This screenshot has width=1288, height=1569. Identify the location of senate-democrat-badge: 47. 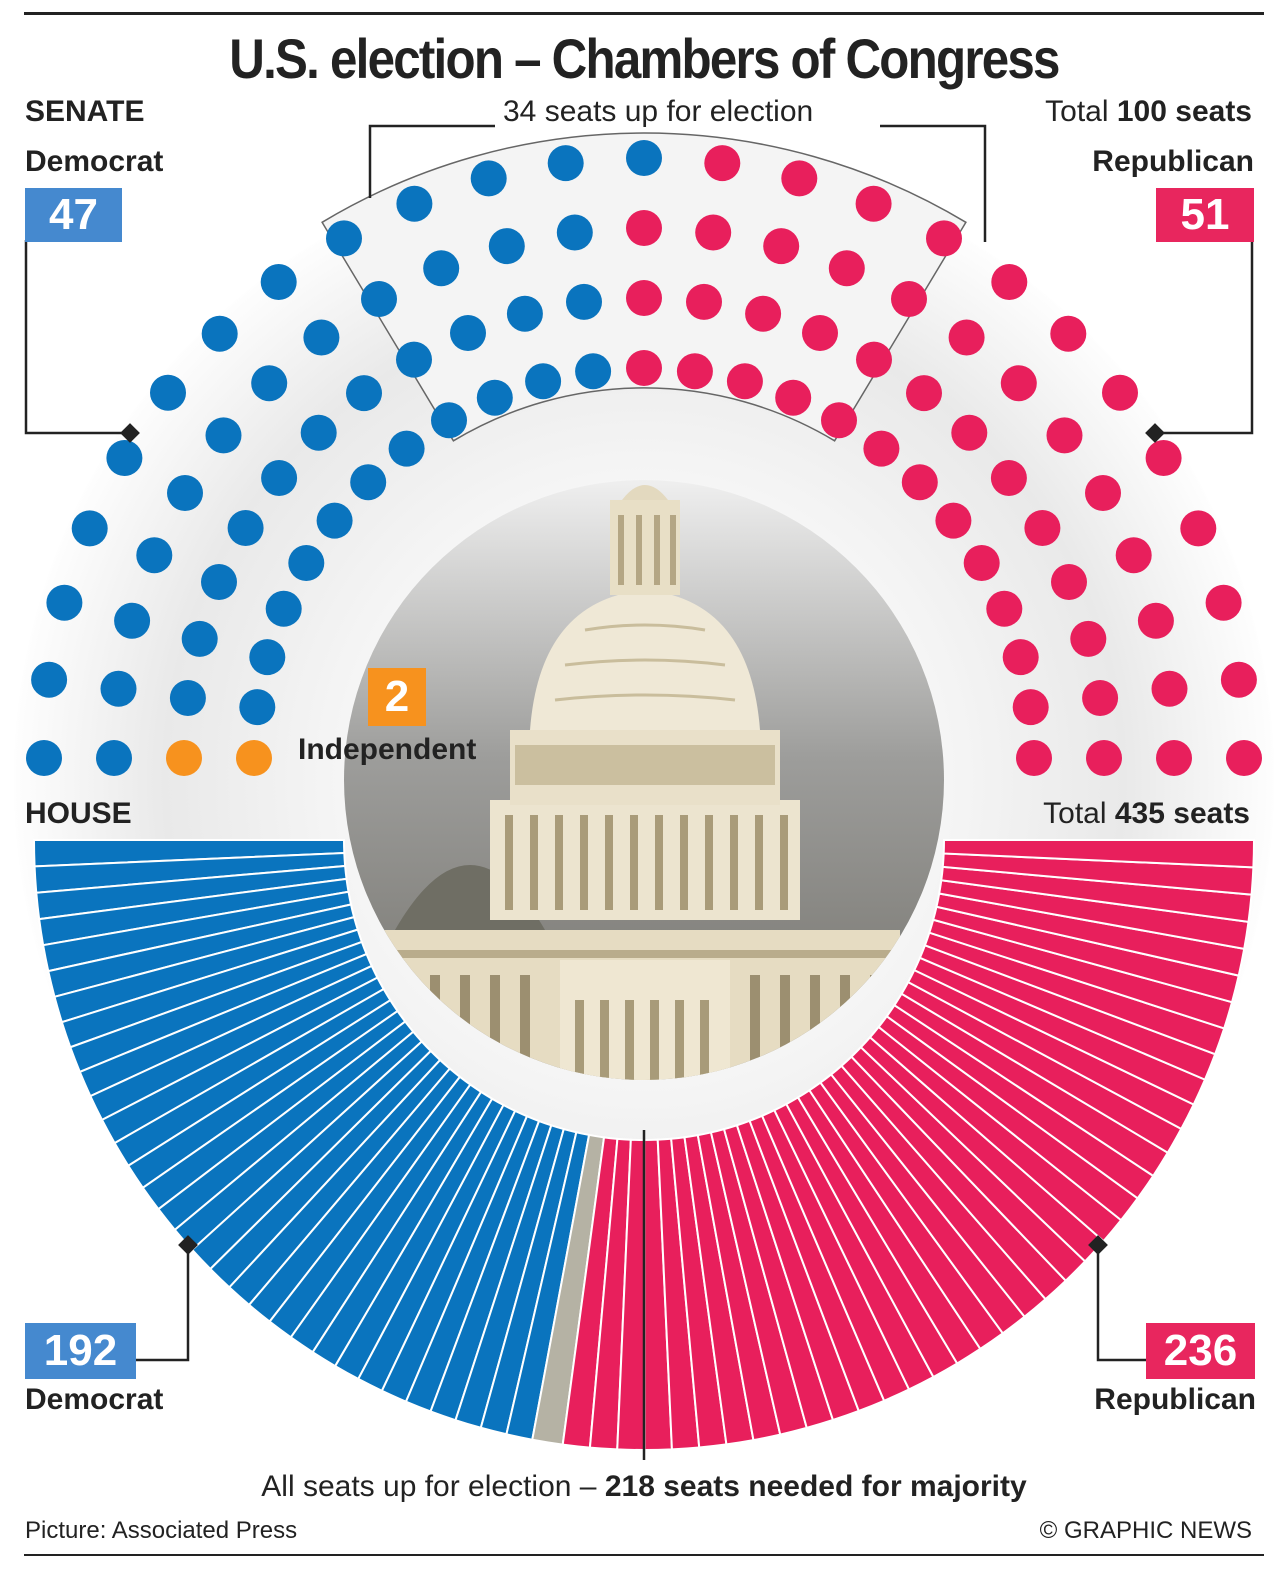
(73, 215).